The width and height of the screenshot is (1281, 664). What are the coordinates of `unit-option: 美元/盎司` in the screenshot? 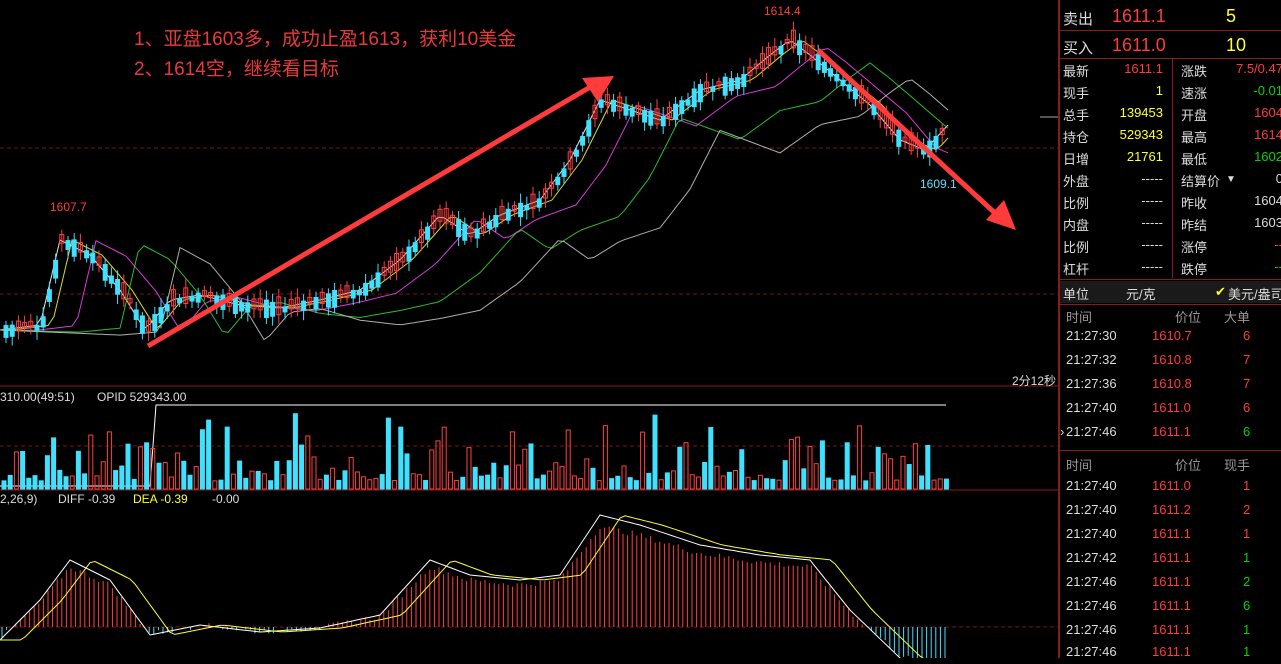 It's located at (1254, 294).